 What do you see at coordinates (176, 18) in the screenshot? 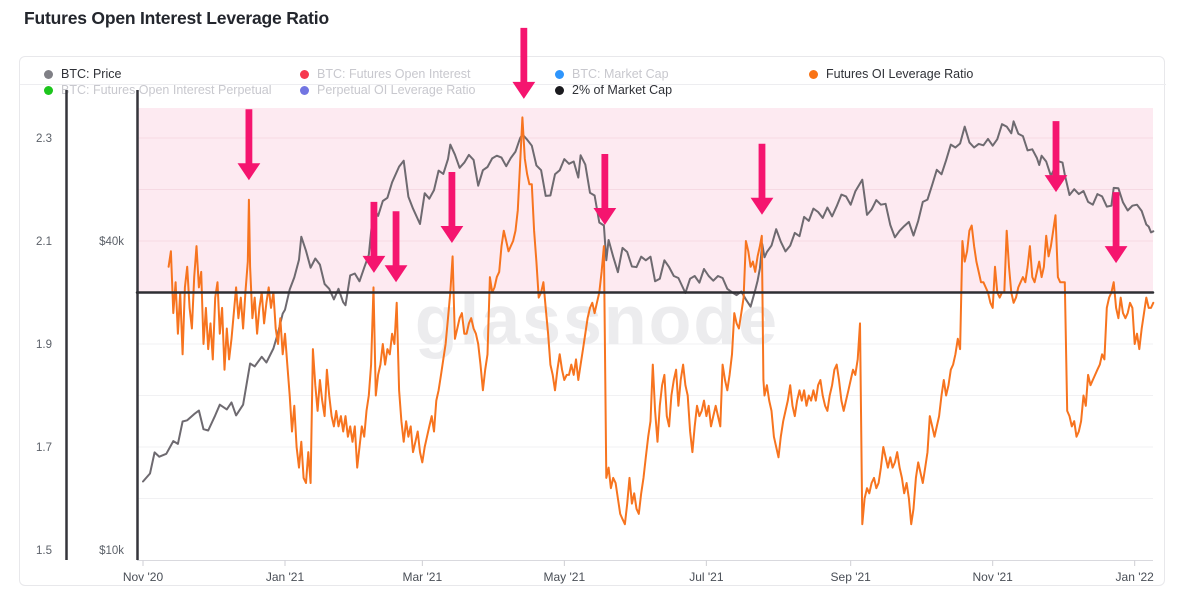
I see `page-title: Futures Open Interest Leverage Ratio` at bounding box center [176, 18].